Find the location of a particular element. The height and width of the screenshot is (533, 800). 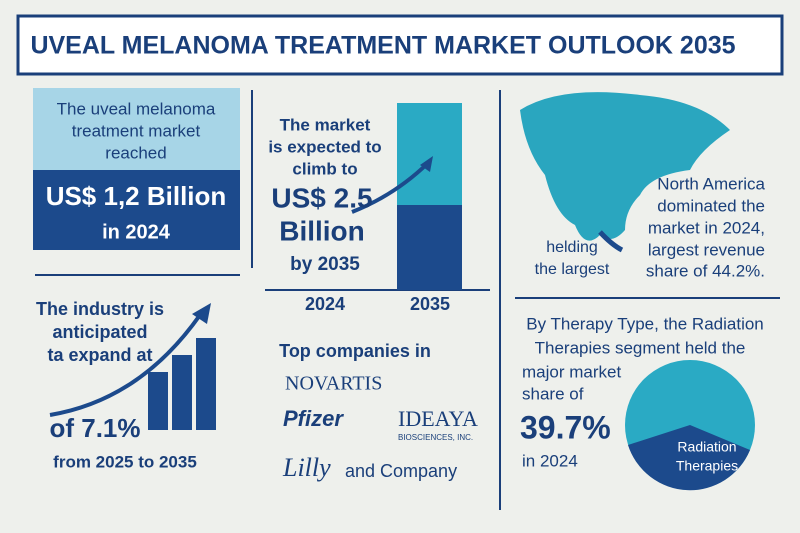

title-box is located at coordinates (400, 45).